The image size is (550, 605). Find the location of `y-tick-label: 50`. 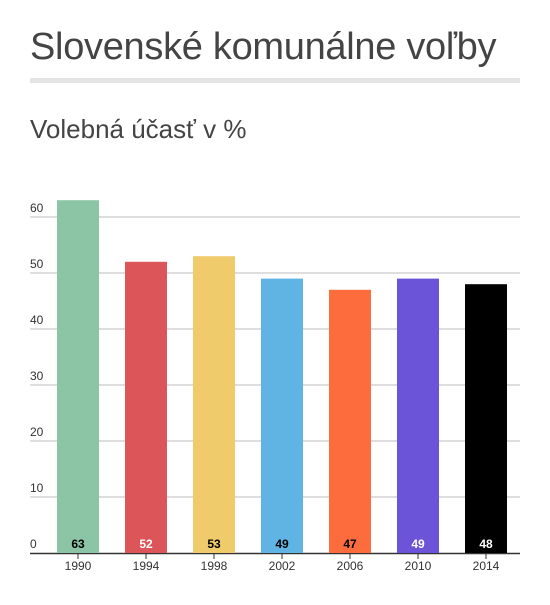

y-tick-label: 50 is located at coordinates (37, 264).